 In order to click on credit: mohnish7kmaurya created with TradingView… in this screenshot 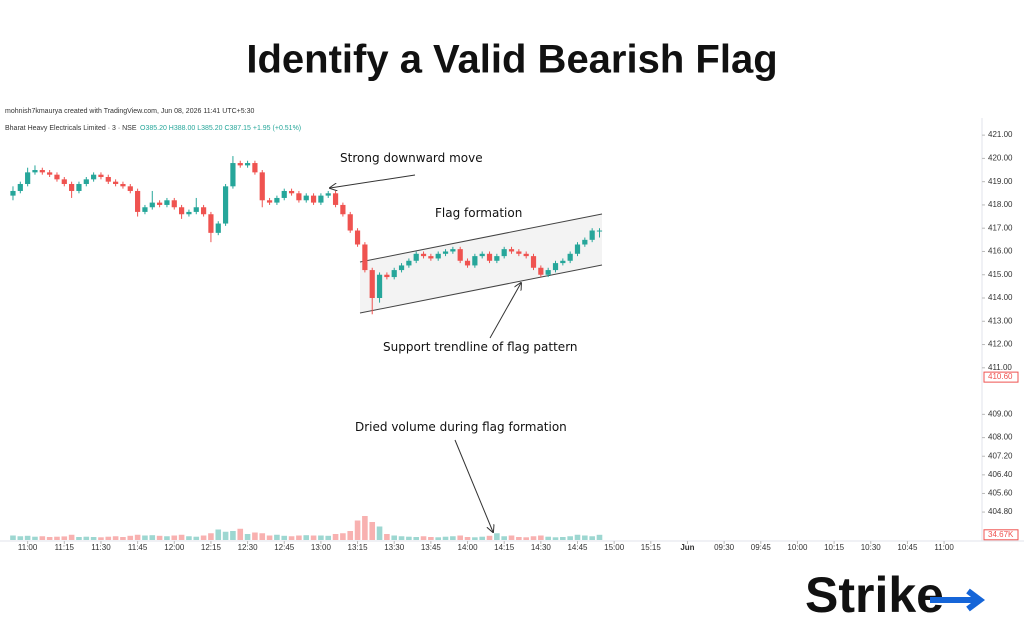, I will do `click(129, 111)`.